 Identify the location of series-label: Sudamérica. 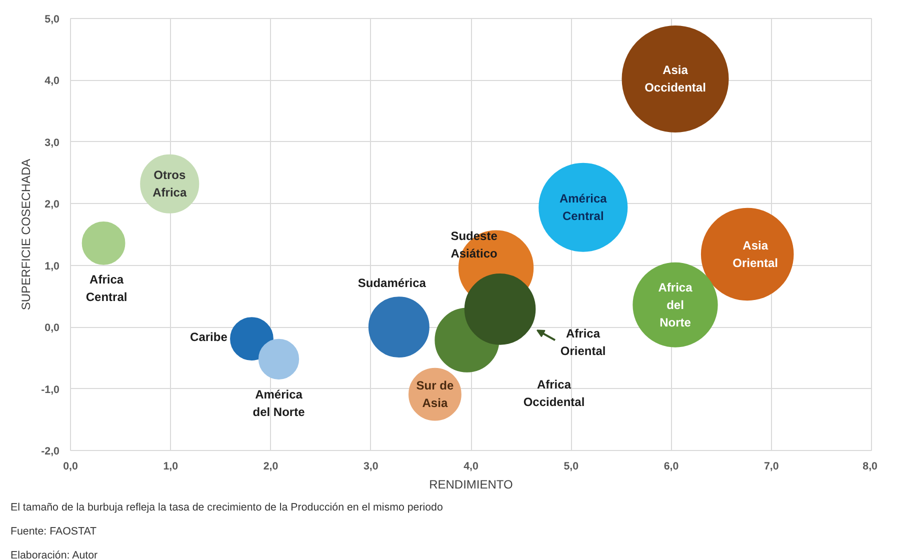
(392, 283).